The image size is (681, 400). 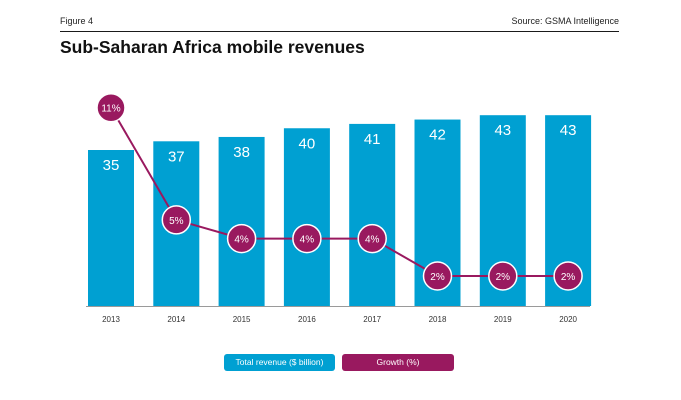 I want to click on revenue-bar-2015, so click(x=241, y=221).